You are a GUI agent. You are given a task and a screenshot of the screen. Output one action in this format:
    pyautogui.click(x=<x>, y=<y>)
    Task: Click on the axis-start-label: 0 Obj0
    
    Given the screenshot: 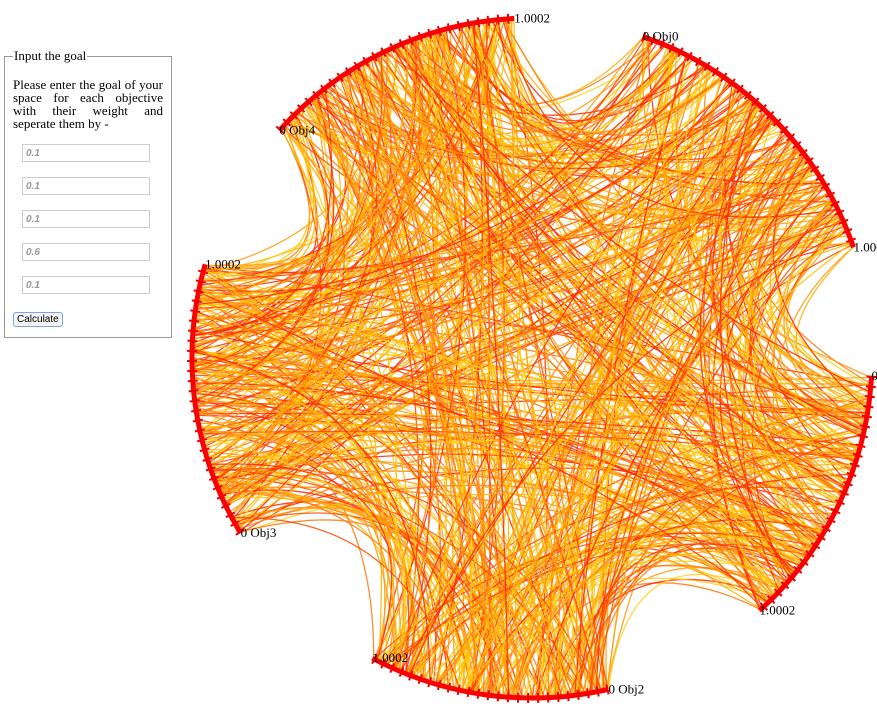 What is the action you would take?
    pyautogui.click(x=661, y=36)
    